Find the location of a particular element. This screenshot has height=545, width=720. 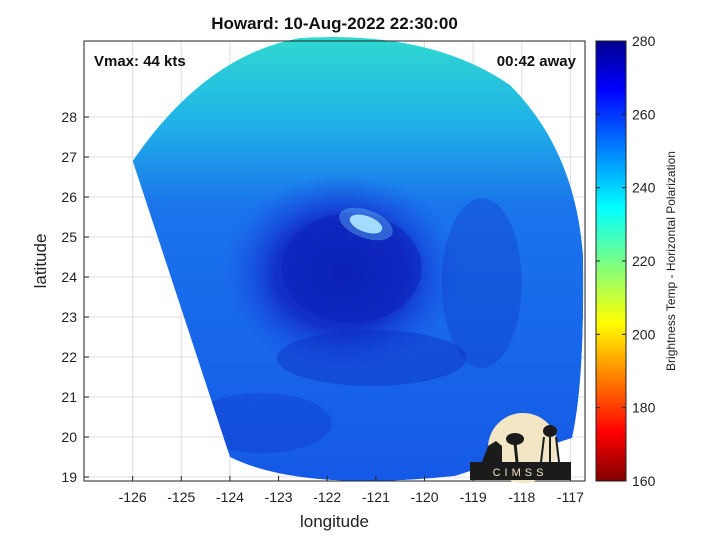

y-tick-label: 22 is located at coordinates (69, 357).